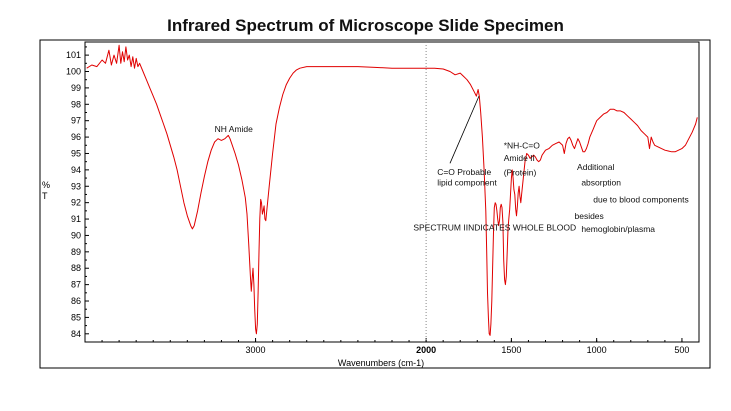  Describe the element at coordinates (597, 350) in the screenshot. I see `x-tick-label: 1000` at that location.